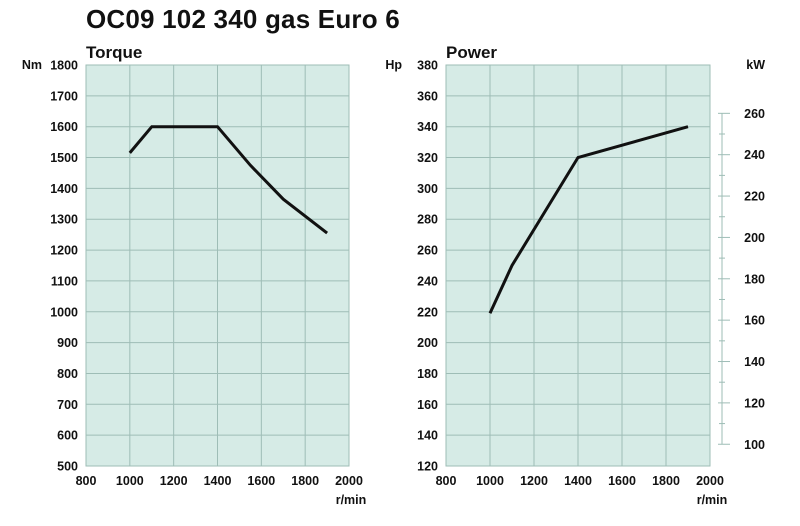 The height and width of the screenshot is (526, 800). Describe the element at coordinates (64, 281) in the screenshot. I see `torque-y-tick-label: 1100` at that location.